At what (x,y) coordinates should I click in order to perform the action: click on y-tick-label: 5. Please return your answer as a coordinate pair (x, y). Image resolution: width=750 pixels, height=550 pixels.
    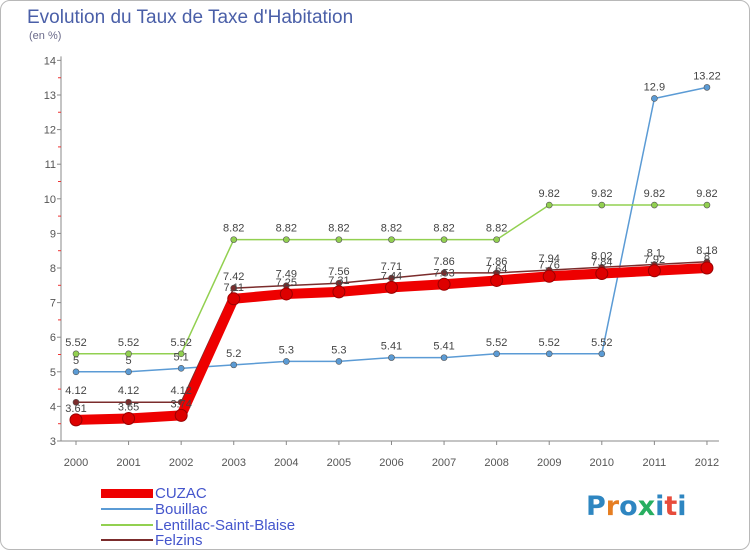
    Looking at the image, I should click on (53, 373).